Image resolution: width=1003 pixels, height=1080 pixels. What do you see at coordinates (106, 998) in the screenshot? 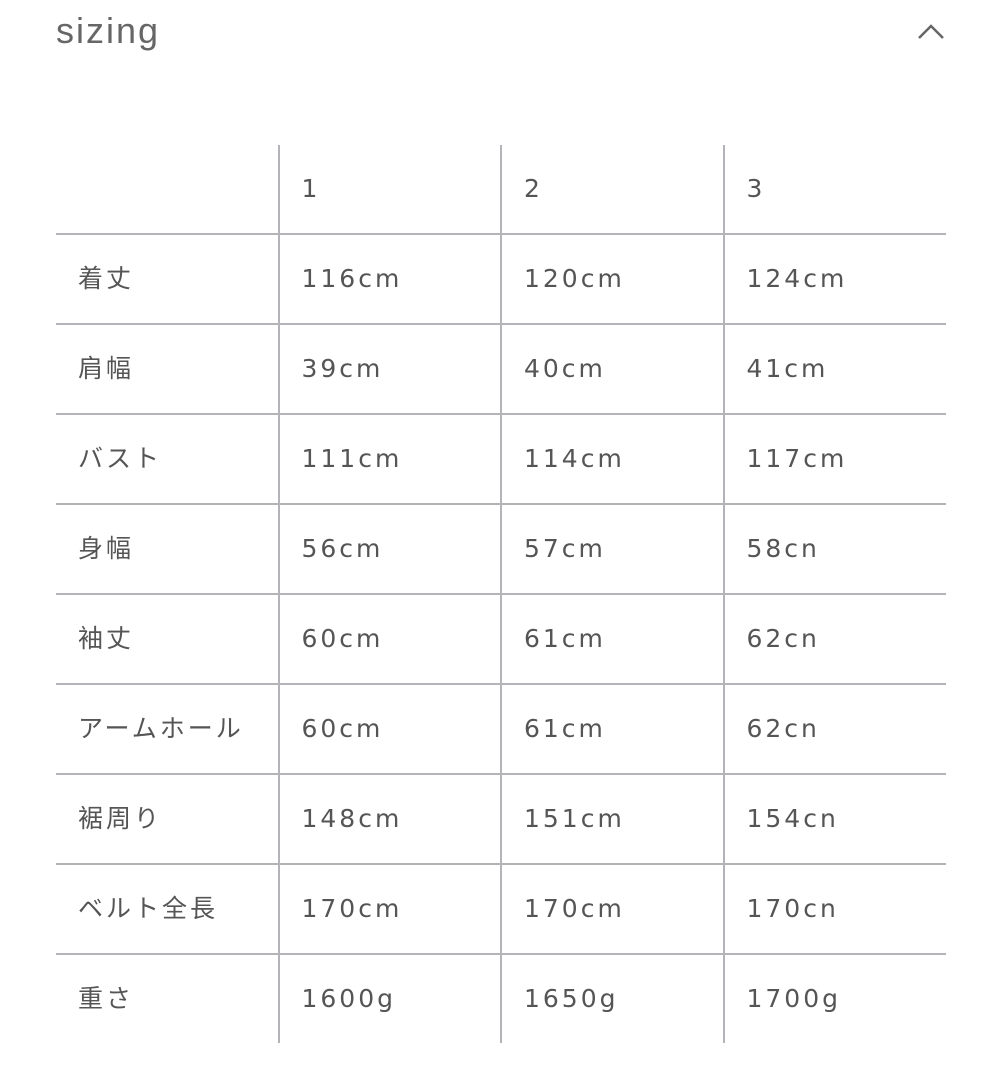
I see `row-label: 重さ` at bounding box center [106, 998].